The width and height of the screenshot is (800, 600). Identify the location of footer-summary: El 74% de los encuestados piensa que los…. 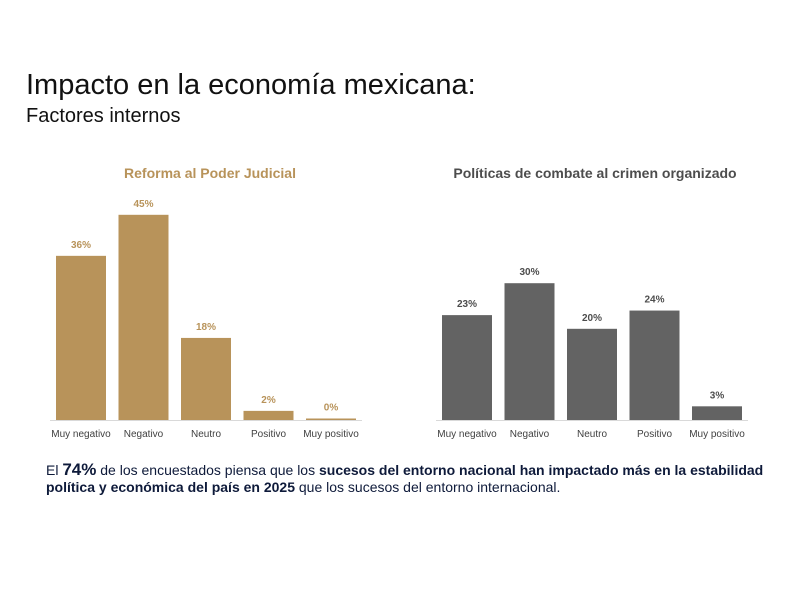
(406, 478).